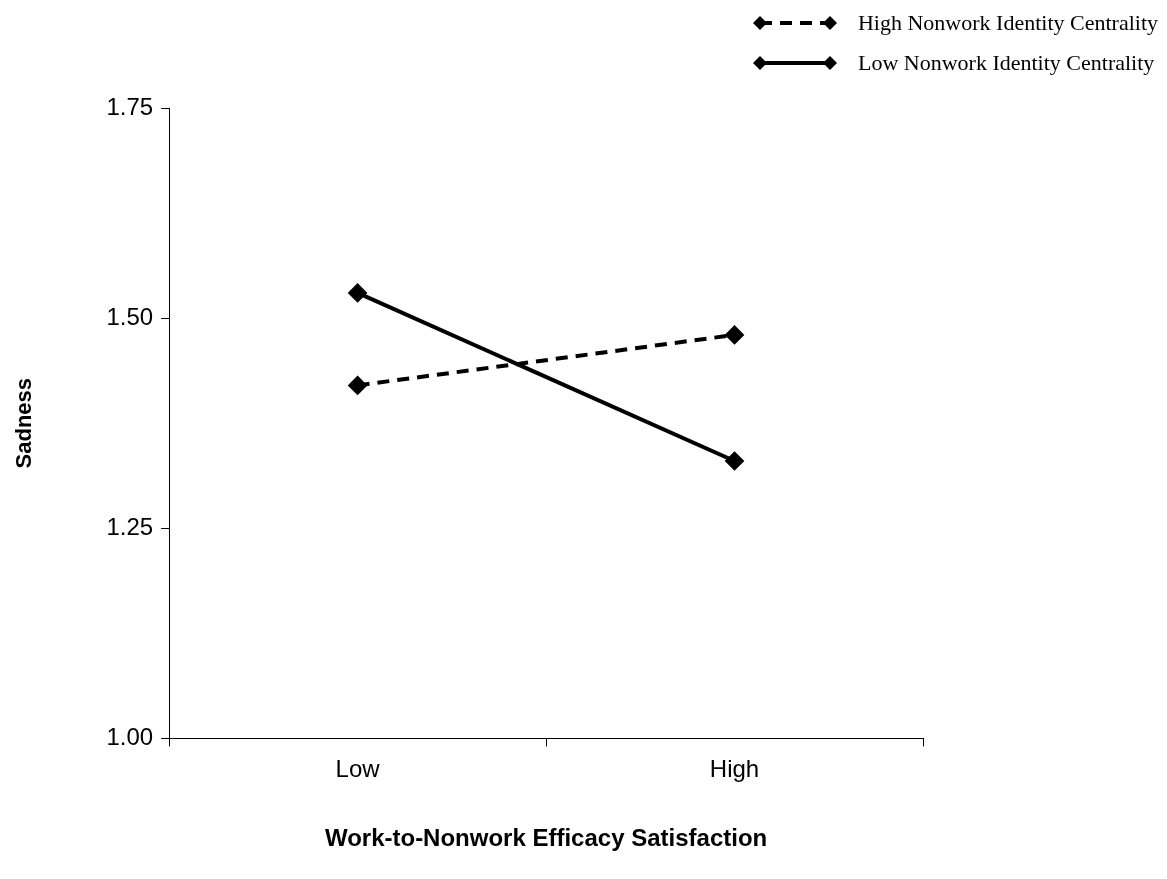 This screenshot has width=1167, height=879. I want to click on y-tick-label: 1.25, so click(130, 526).